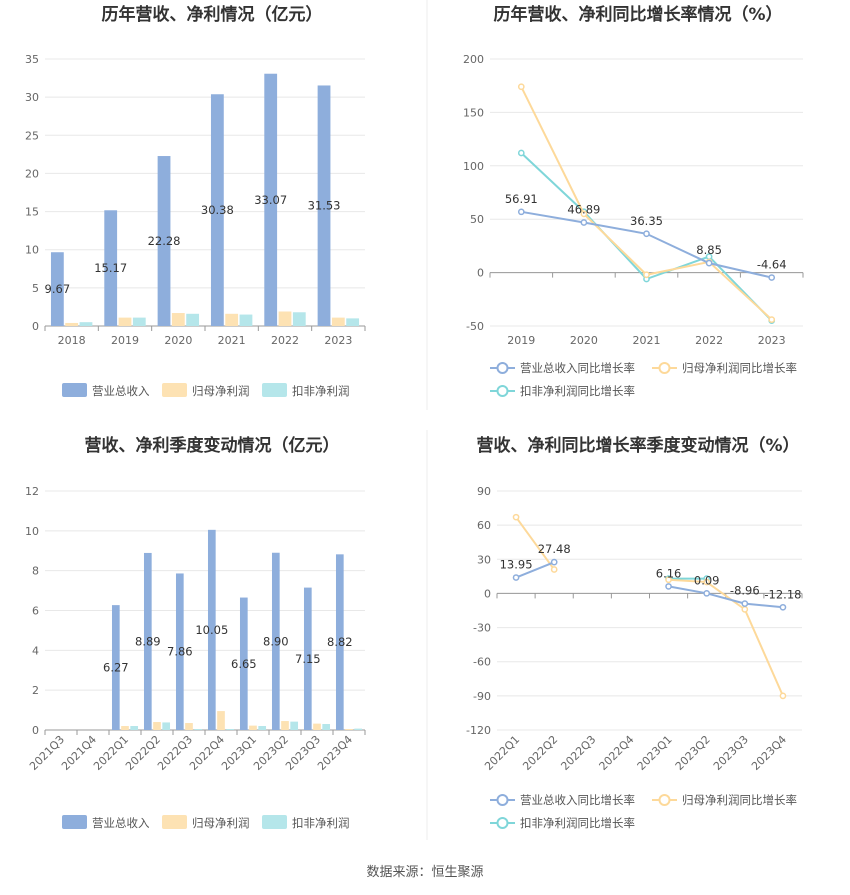 This screenshot has width=850, height=895. Describe the element at coordinates (32, 59) in the screenshot. I see `y-tick-label: 35` at that location.